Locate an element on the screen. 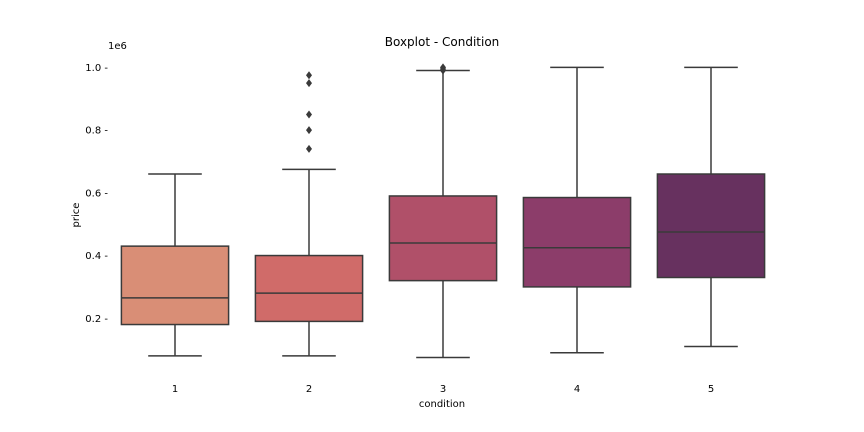  y-tick-label: 1.0 - is located at coordinates (96, 68).